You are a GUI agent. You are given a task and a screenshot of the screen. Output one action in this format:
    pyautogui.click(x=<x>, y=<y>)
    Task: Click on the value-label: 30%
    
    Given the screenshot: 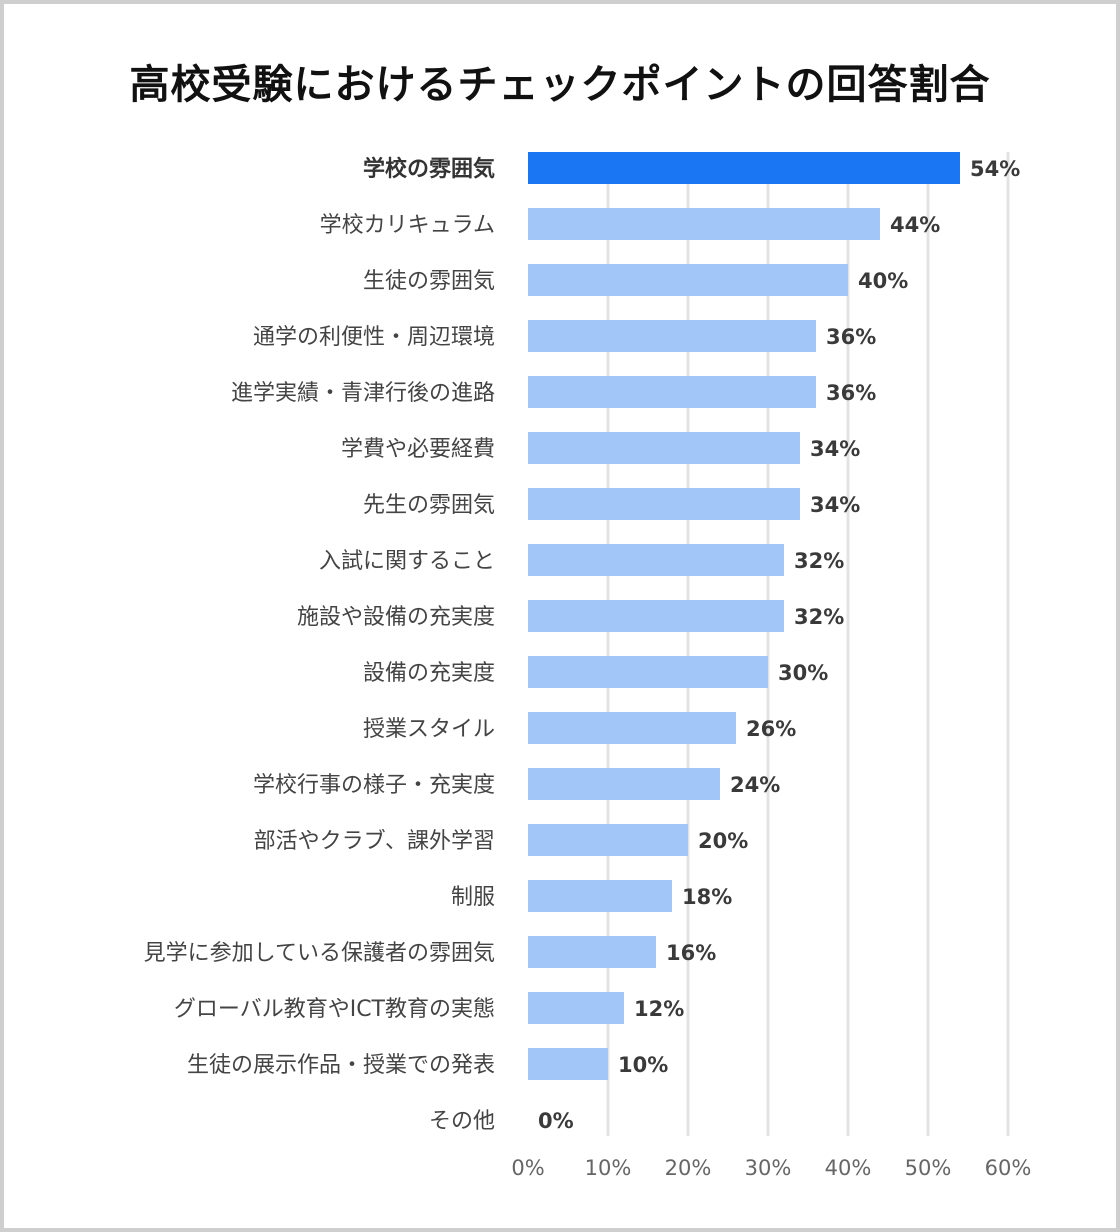 What is the action you would take?
    pyautogui.click(x=803, y=673)
    